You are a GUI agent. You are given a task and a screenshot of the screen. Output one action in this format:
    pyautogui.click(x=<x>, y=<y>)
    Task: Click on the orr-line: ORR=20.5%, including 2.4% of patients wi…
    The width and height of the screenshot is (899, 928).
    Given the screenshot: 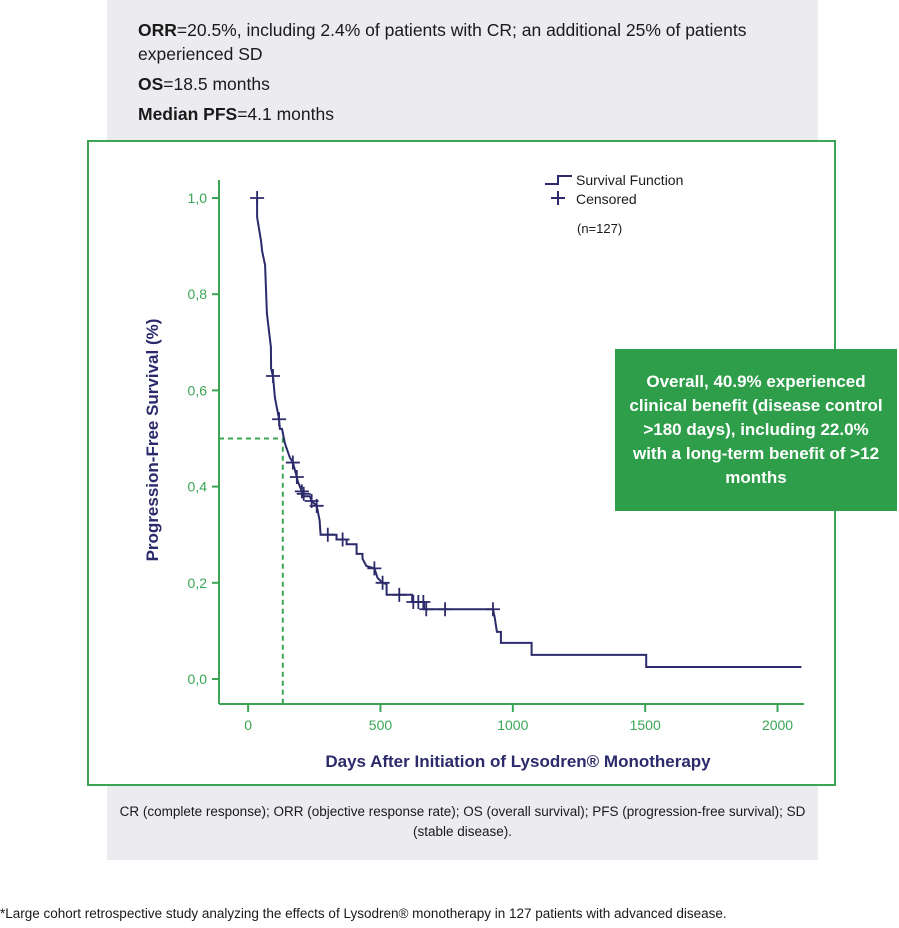 What is the action you would take?
    pyautogui.click(x=458, y=42)
    